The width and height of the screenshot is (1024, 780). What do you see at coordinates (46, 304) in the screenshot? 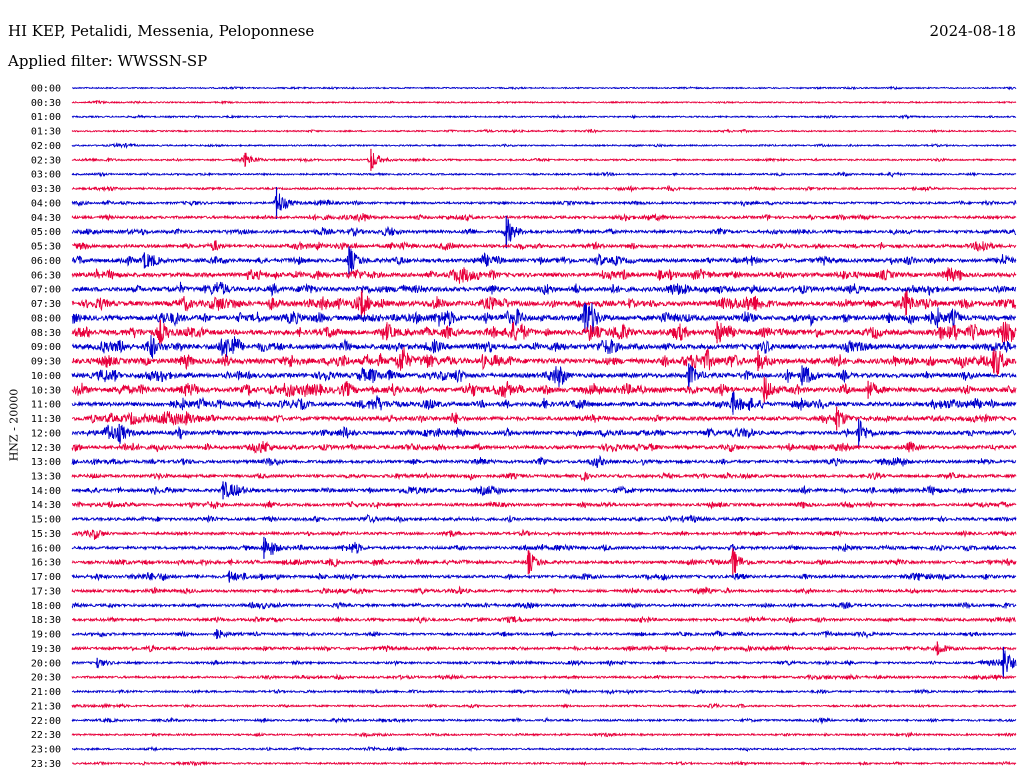
I see `row-time-label: 07:30` at bounding box center [46, 304].